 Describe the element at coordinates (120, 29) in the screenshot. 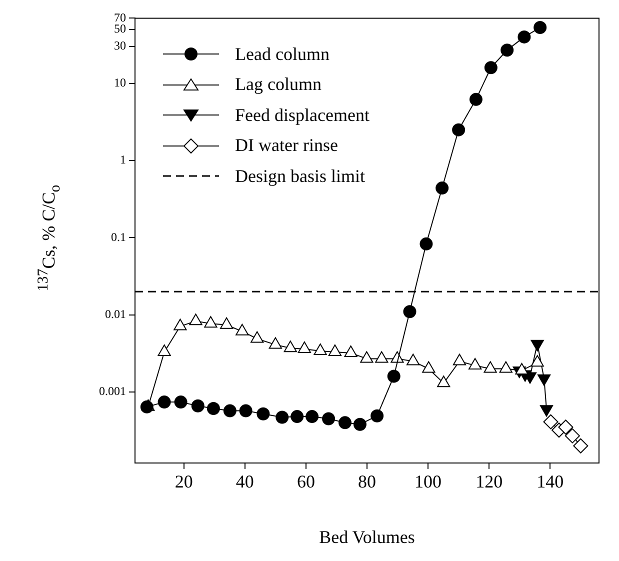

I see `y-tick-label: 50` at that location.